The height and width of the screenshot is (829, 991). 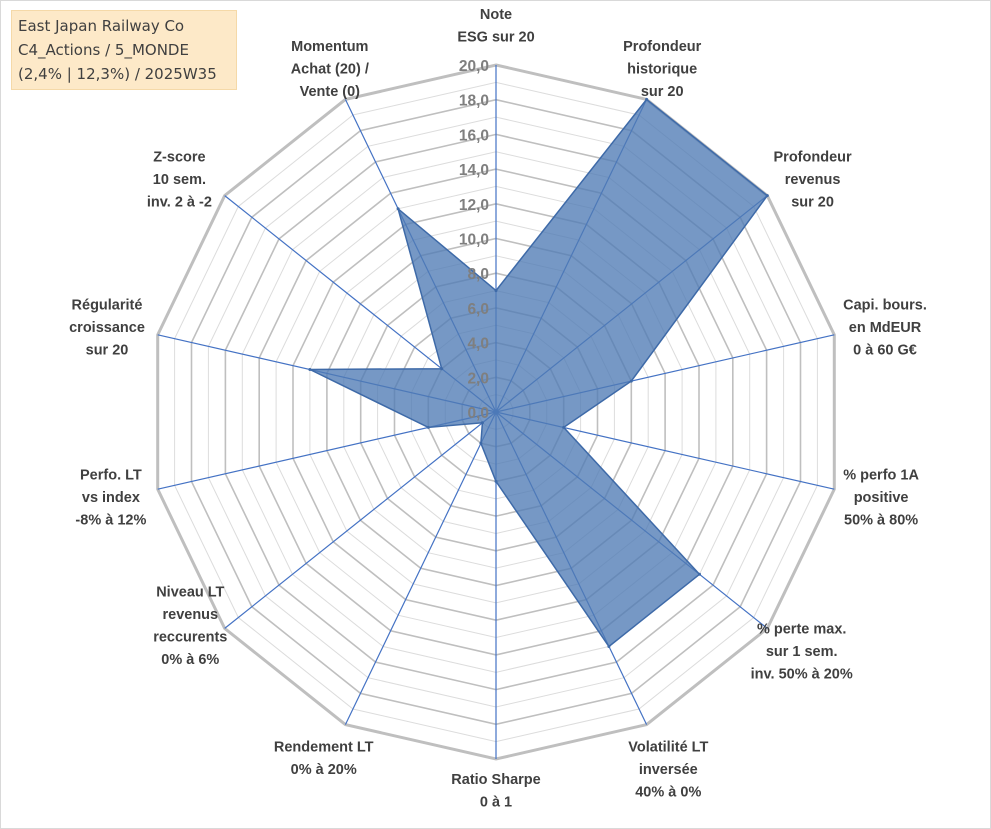 What do you see at coordinates (117, 74) in the screenshot?
I see `title-line-3: (2,4% | 12,3%) / 2025W35` at bounding box center [117, 74].